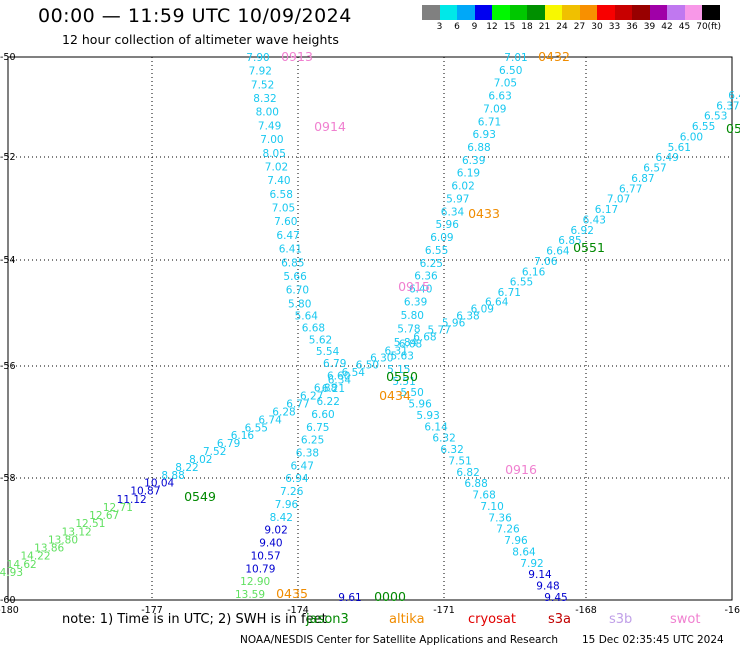 Image resolution: width=740 pixels, height=650 pixels. What do you see at coordinates (589, 247) in the screenshot?
I see `pass-label: 0551` at bounding box center [589, 247].